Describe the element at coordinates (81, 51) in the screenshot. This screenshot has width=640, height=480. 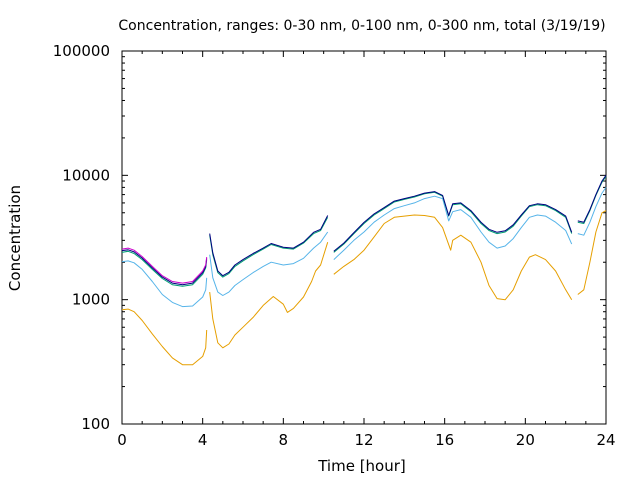
I see `y-tick-label: 100000` at that location.